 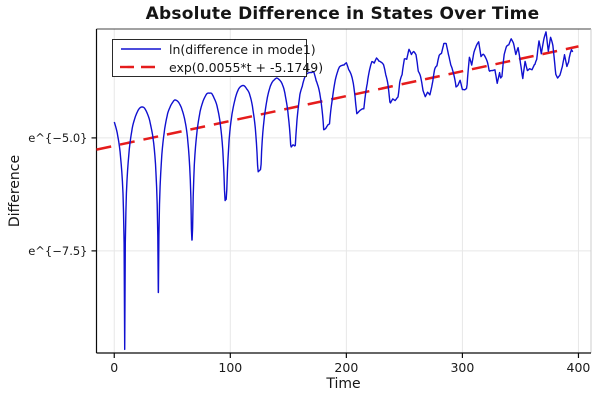 What do you see at coordinates (462, 367) in the screenshot?
I see `x-tick-label: 300` at bounding box center [462, 367].